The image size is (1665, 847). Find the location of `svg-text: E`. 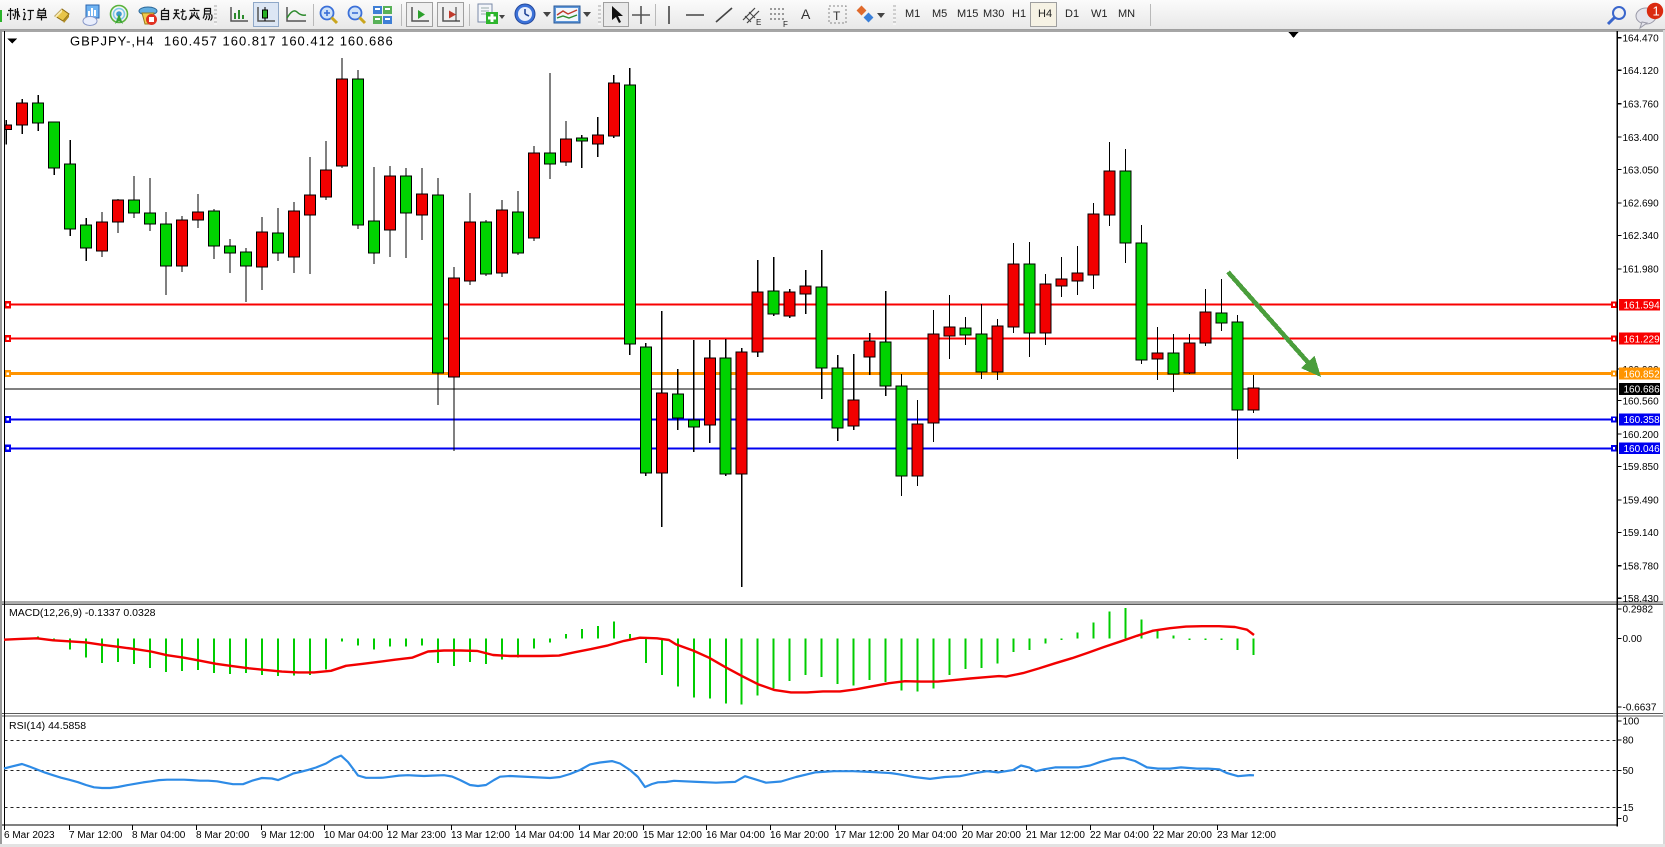

svg-text: E is located at coordinates (758, 22).